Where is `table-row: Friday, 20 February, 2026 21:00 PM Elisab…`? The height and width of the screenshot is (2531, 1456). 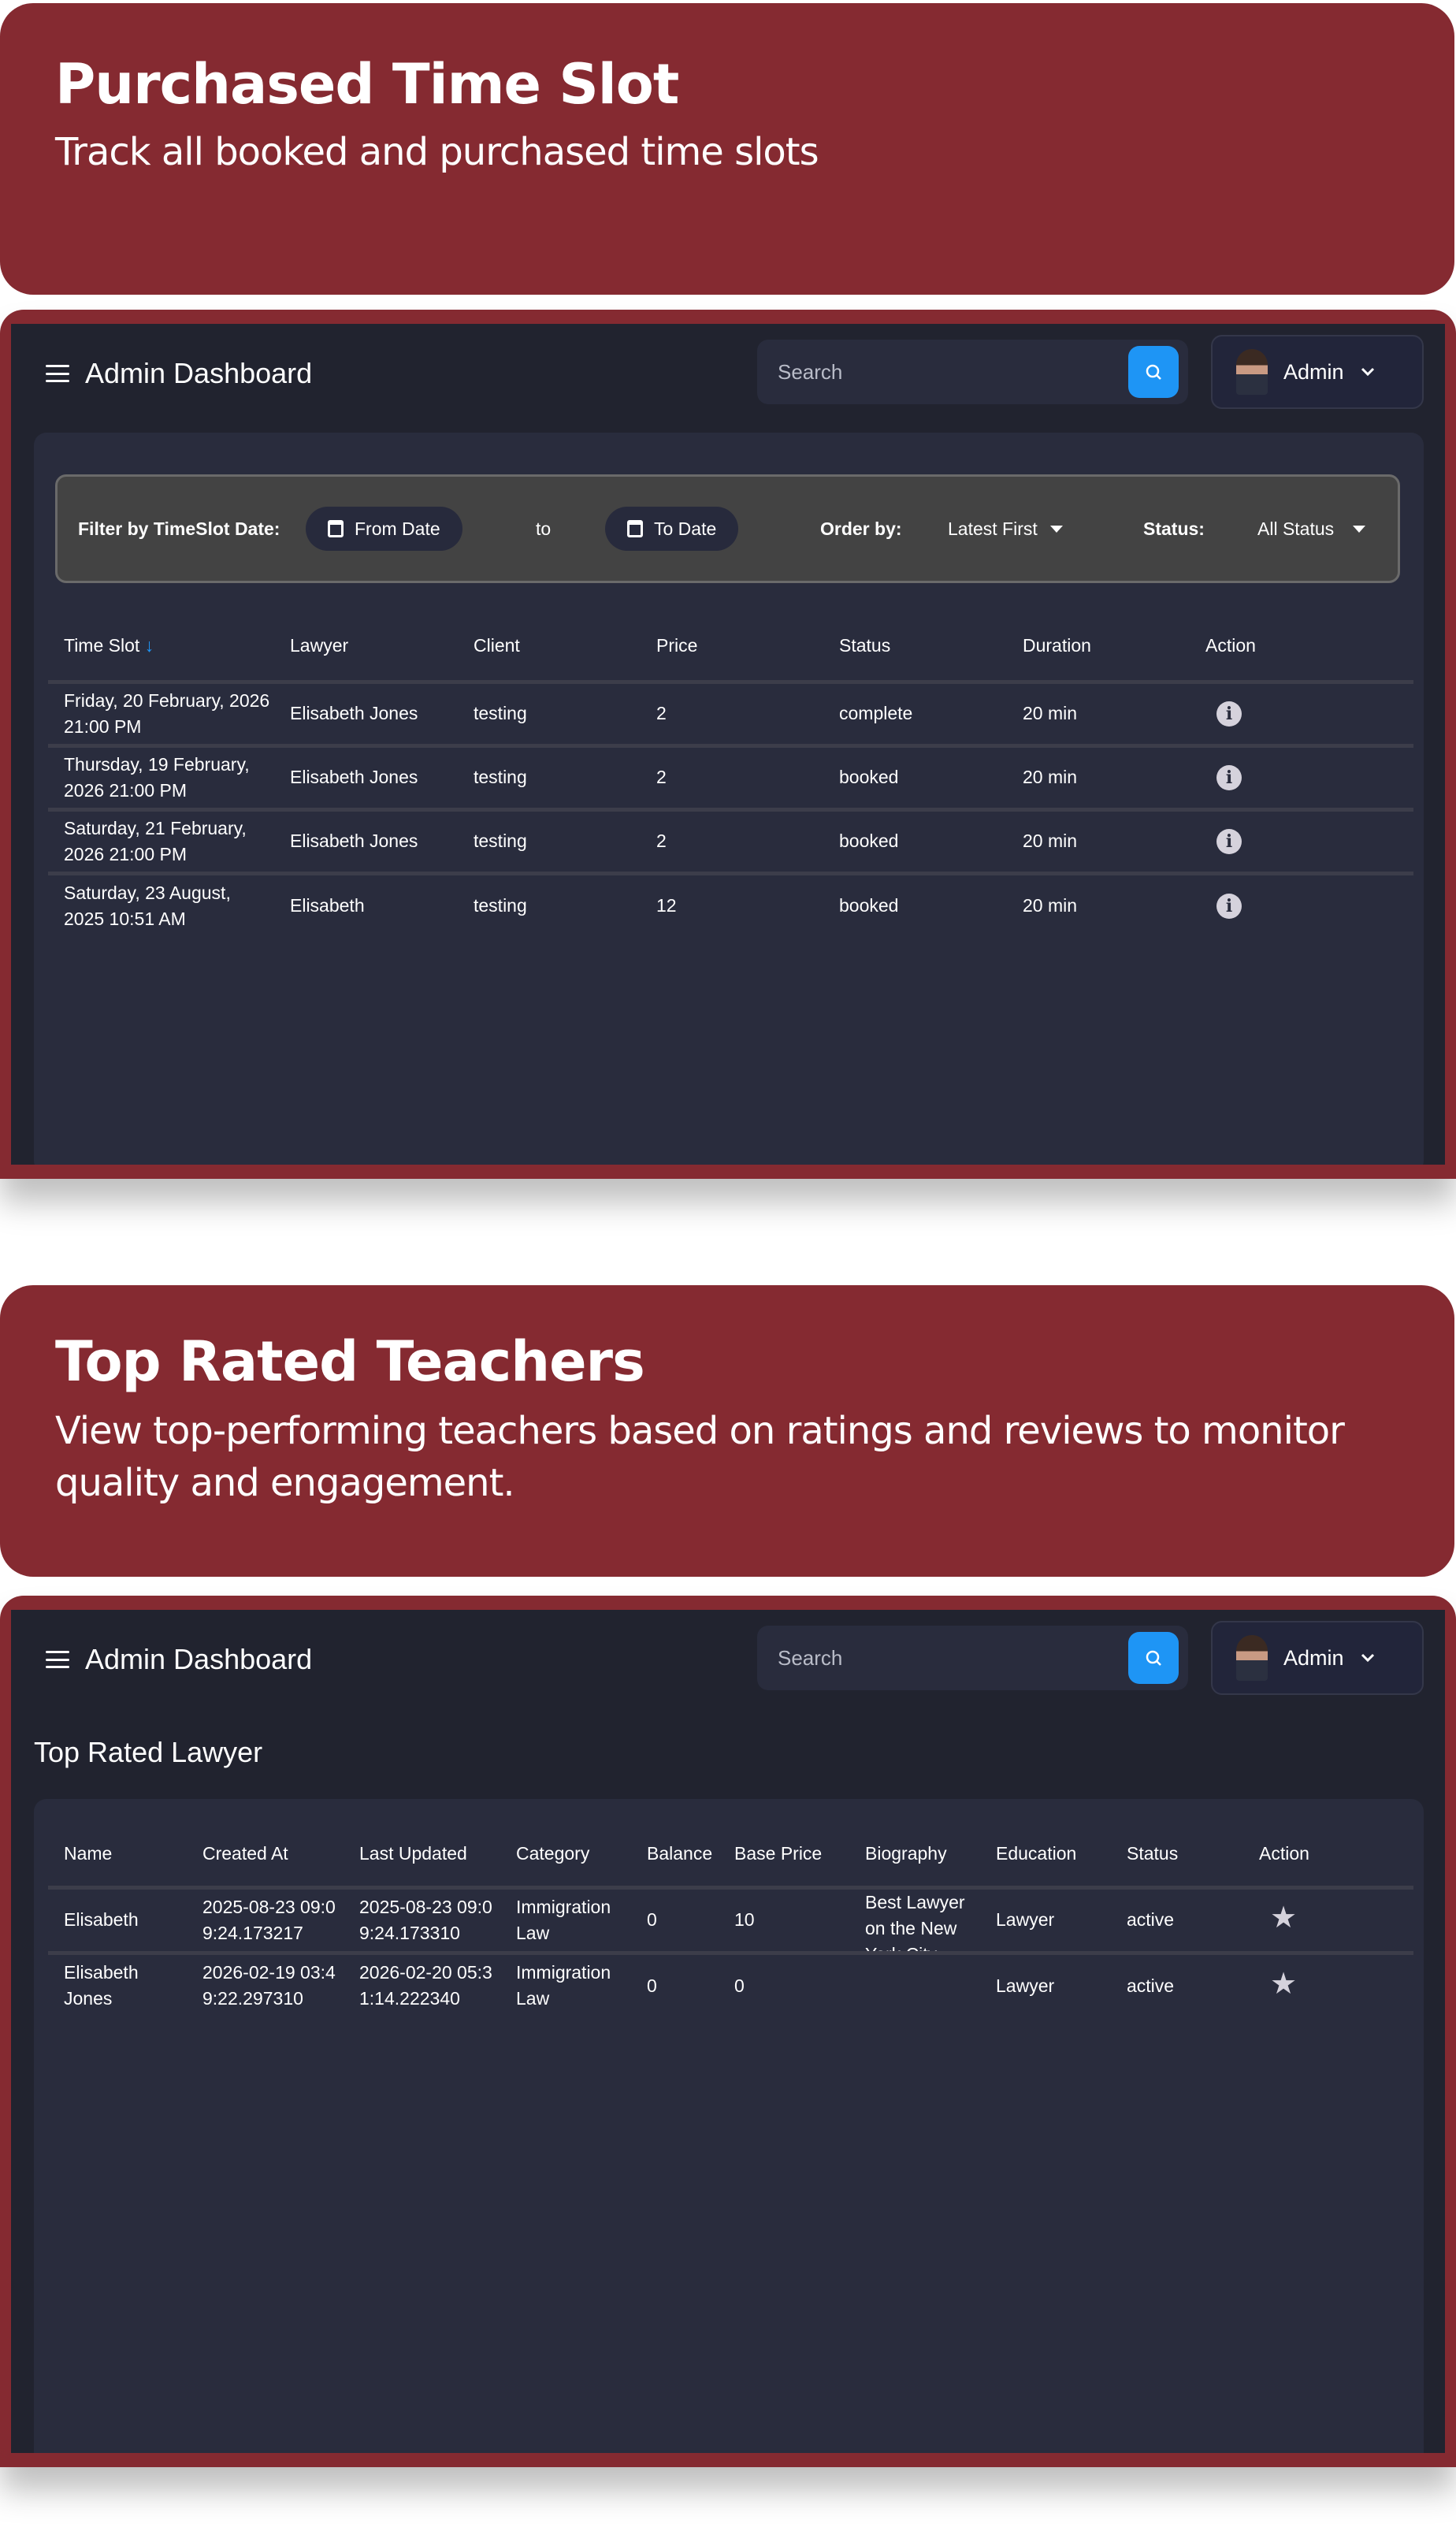 table-row: Friday, 20 February, 2026 21:00 PM Elisab… is located at coordinates (730, 712).